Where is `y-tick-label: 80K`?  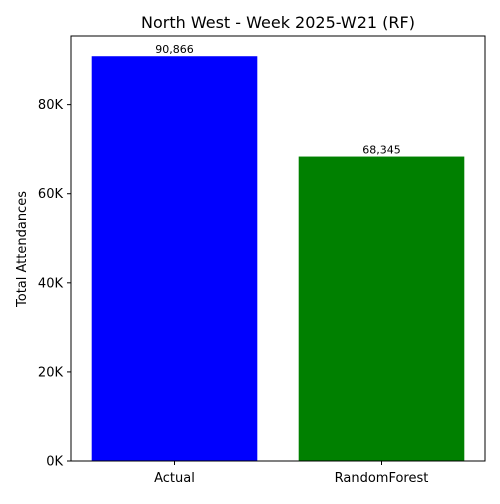 y-tick-label: 80K is located at coordinates (51, 105).